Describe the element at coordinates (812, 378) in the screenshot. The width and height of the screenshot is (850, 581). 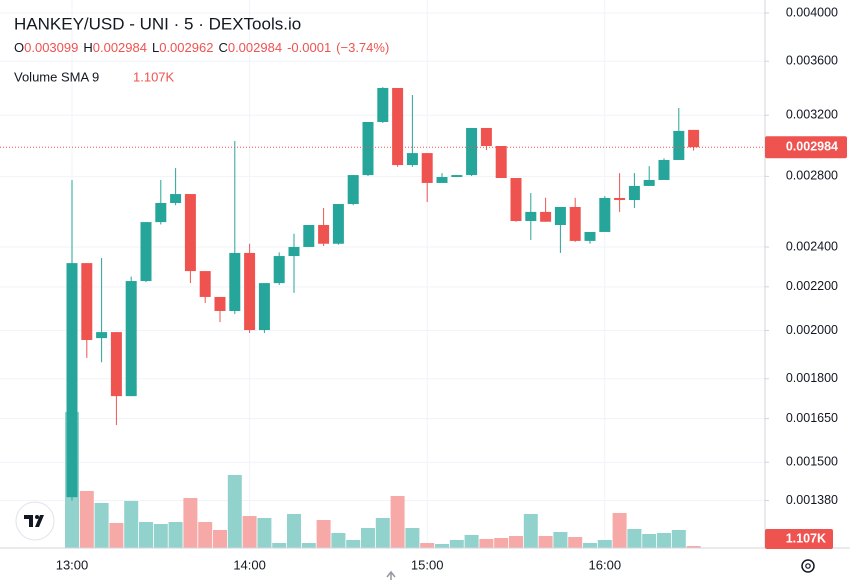
I see `y-tick-label: 0.001800` at that location.